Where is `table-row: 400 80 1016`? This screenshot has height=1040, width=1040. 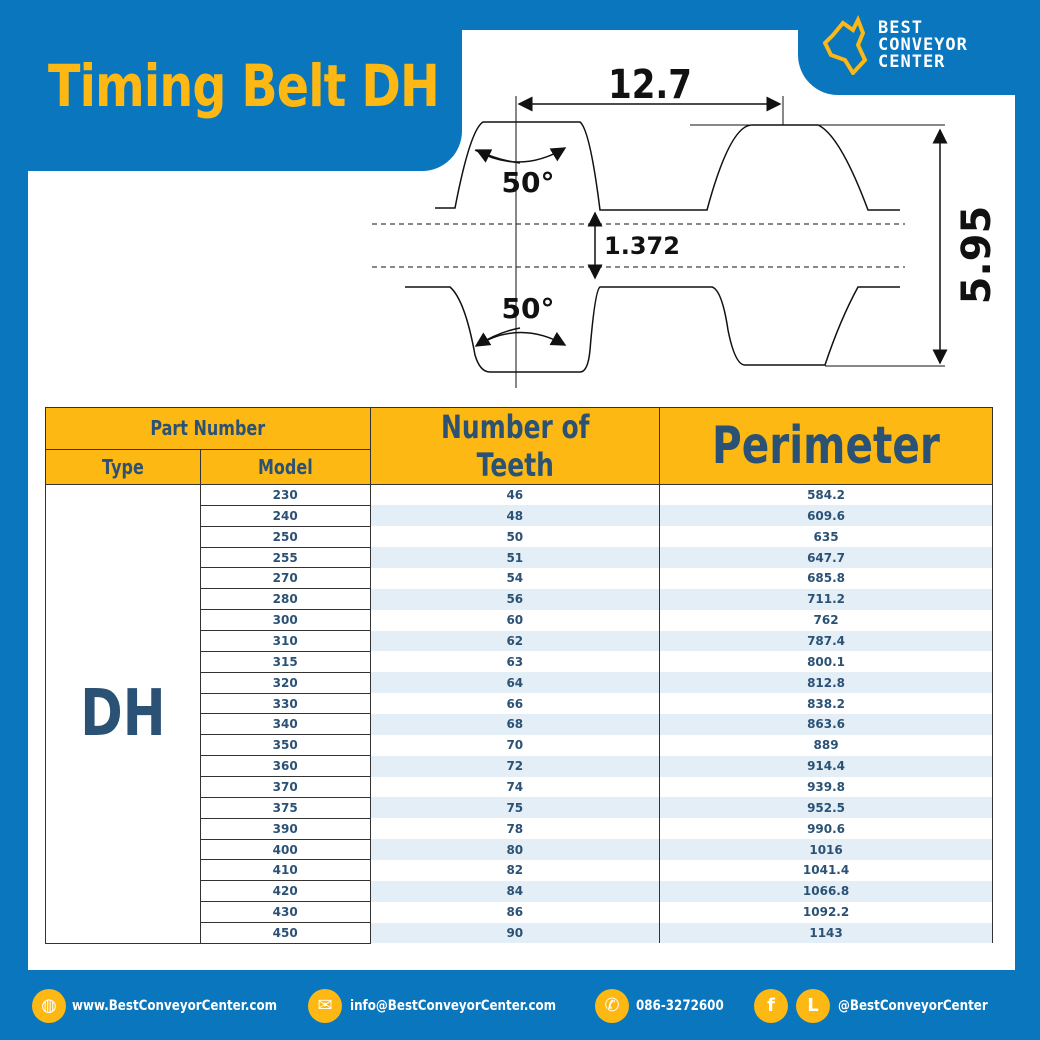
table-row: 400 80 1016 is located at coordinates (519, 849).